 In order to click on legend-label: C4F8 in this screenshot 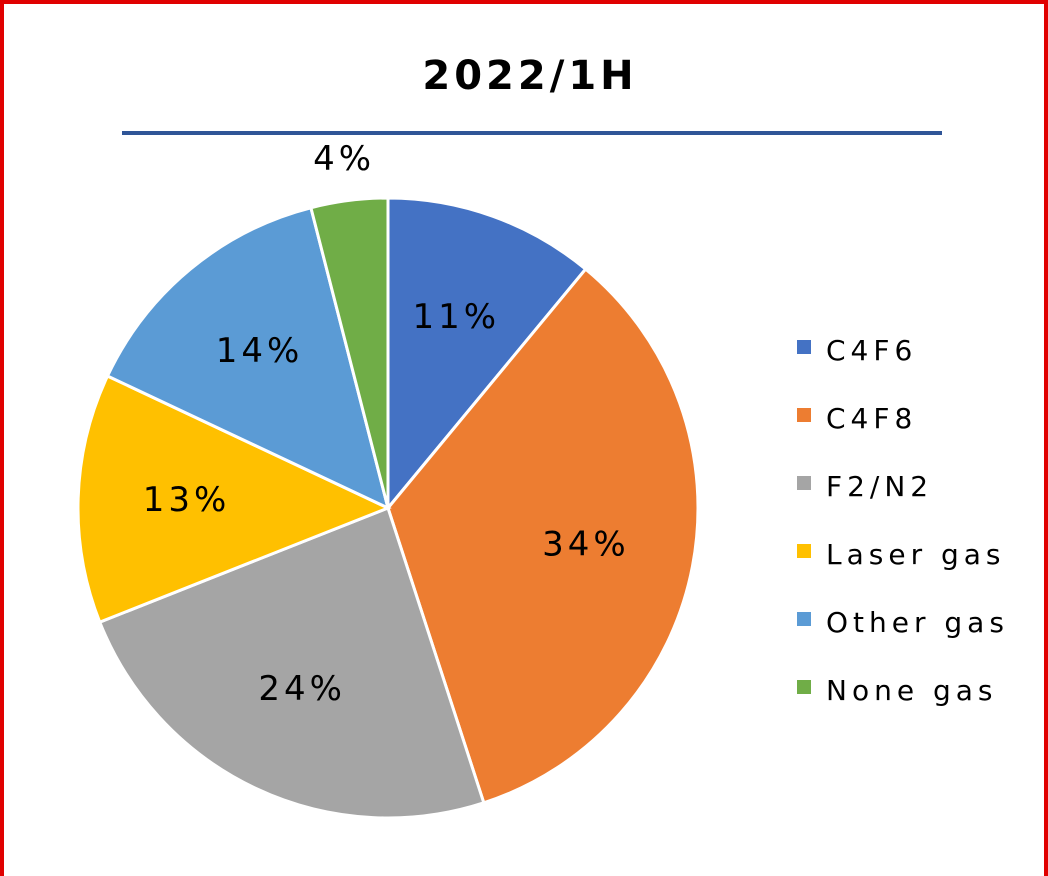, I will do `click(871, 418)`.